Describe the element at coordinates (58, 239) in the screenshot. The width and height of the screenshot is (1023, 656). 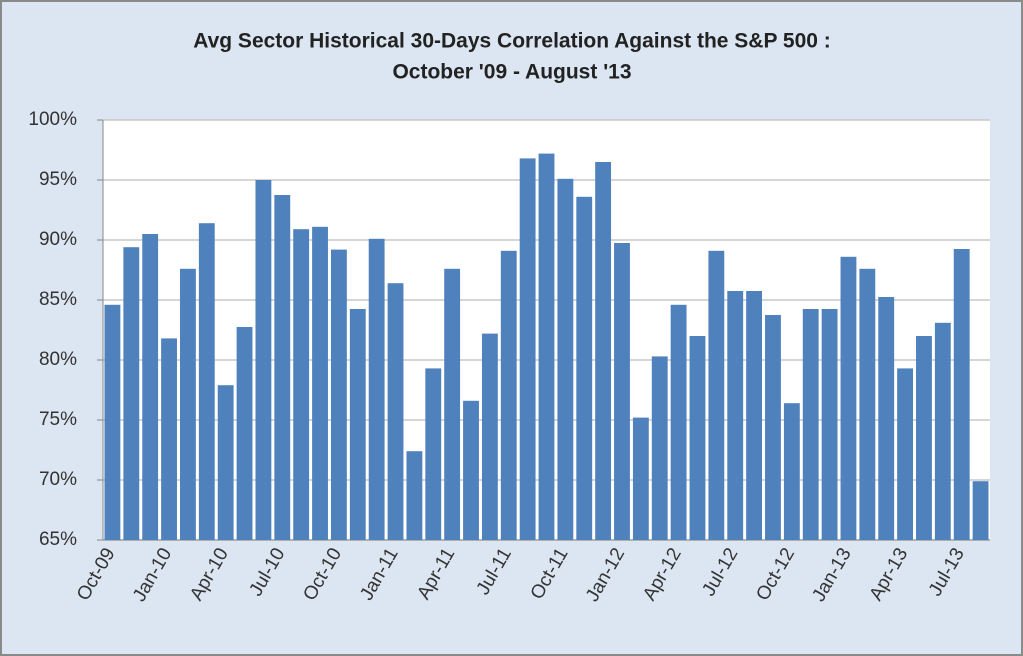
I see `y-tick-label: 90%` at that location.